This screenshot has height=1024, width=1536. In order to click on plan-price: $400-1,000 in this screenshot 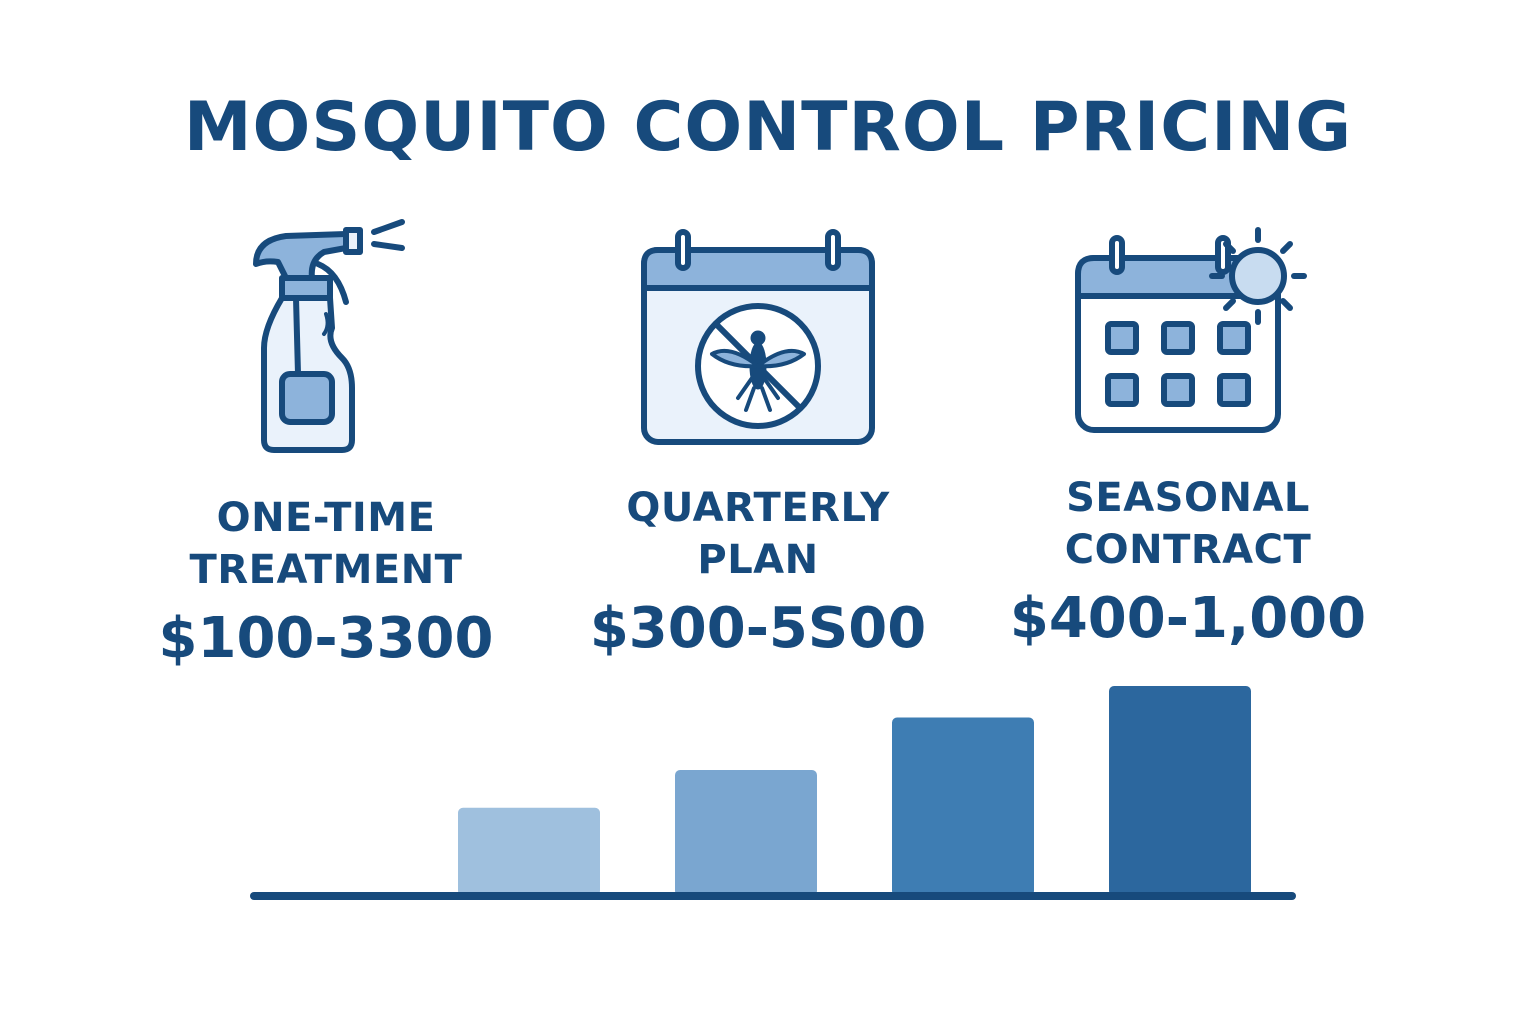, I will do `click(1188, 618)`.